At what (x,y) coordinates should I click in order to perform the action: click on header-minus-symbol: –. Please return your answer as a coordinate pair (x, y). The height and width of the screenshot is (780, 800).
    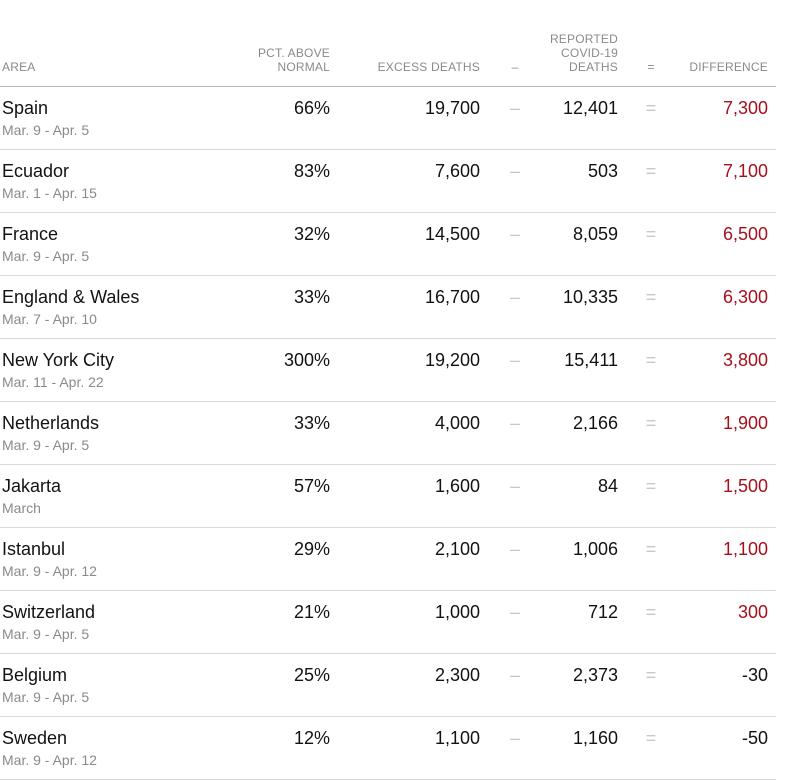
    Looking at the image, I should click on (515, 67).